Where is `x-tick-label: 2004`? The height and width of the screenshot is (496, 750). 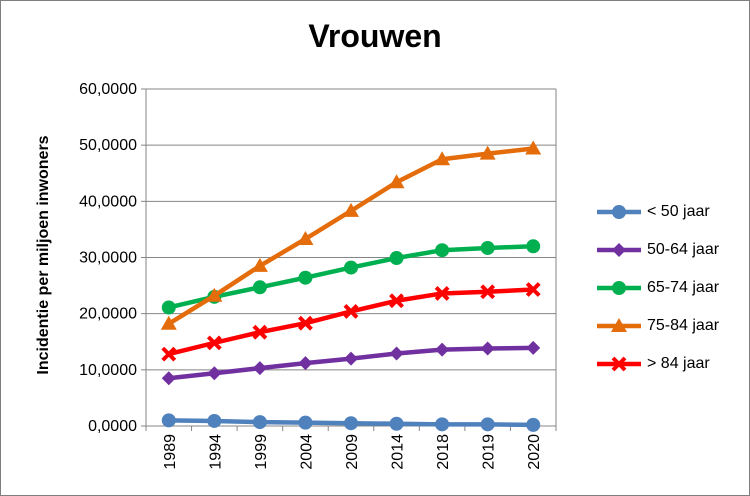 x-tick-label: 2004 is located at coordinates (306, 452).